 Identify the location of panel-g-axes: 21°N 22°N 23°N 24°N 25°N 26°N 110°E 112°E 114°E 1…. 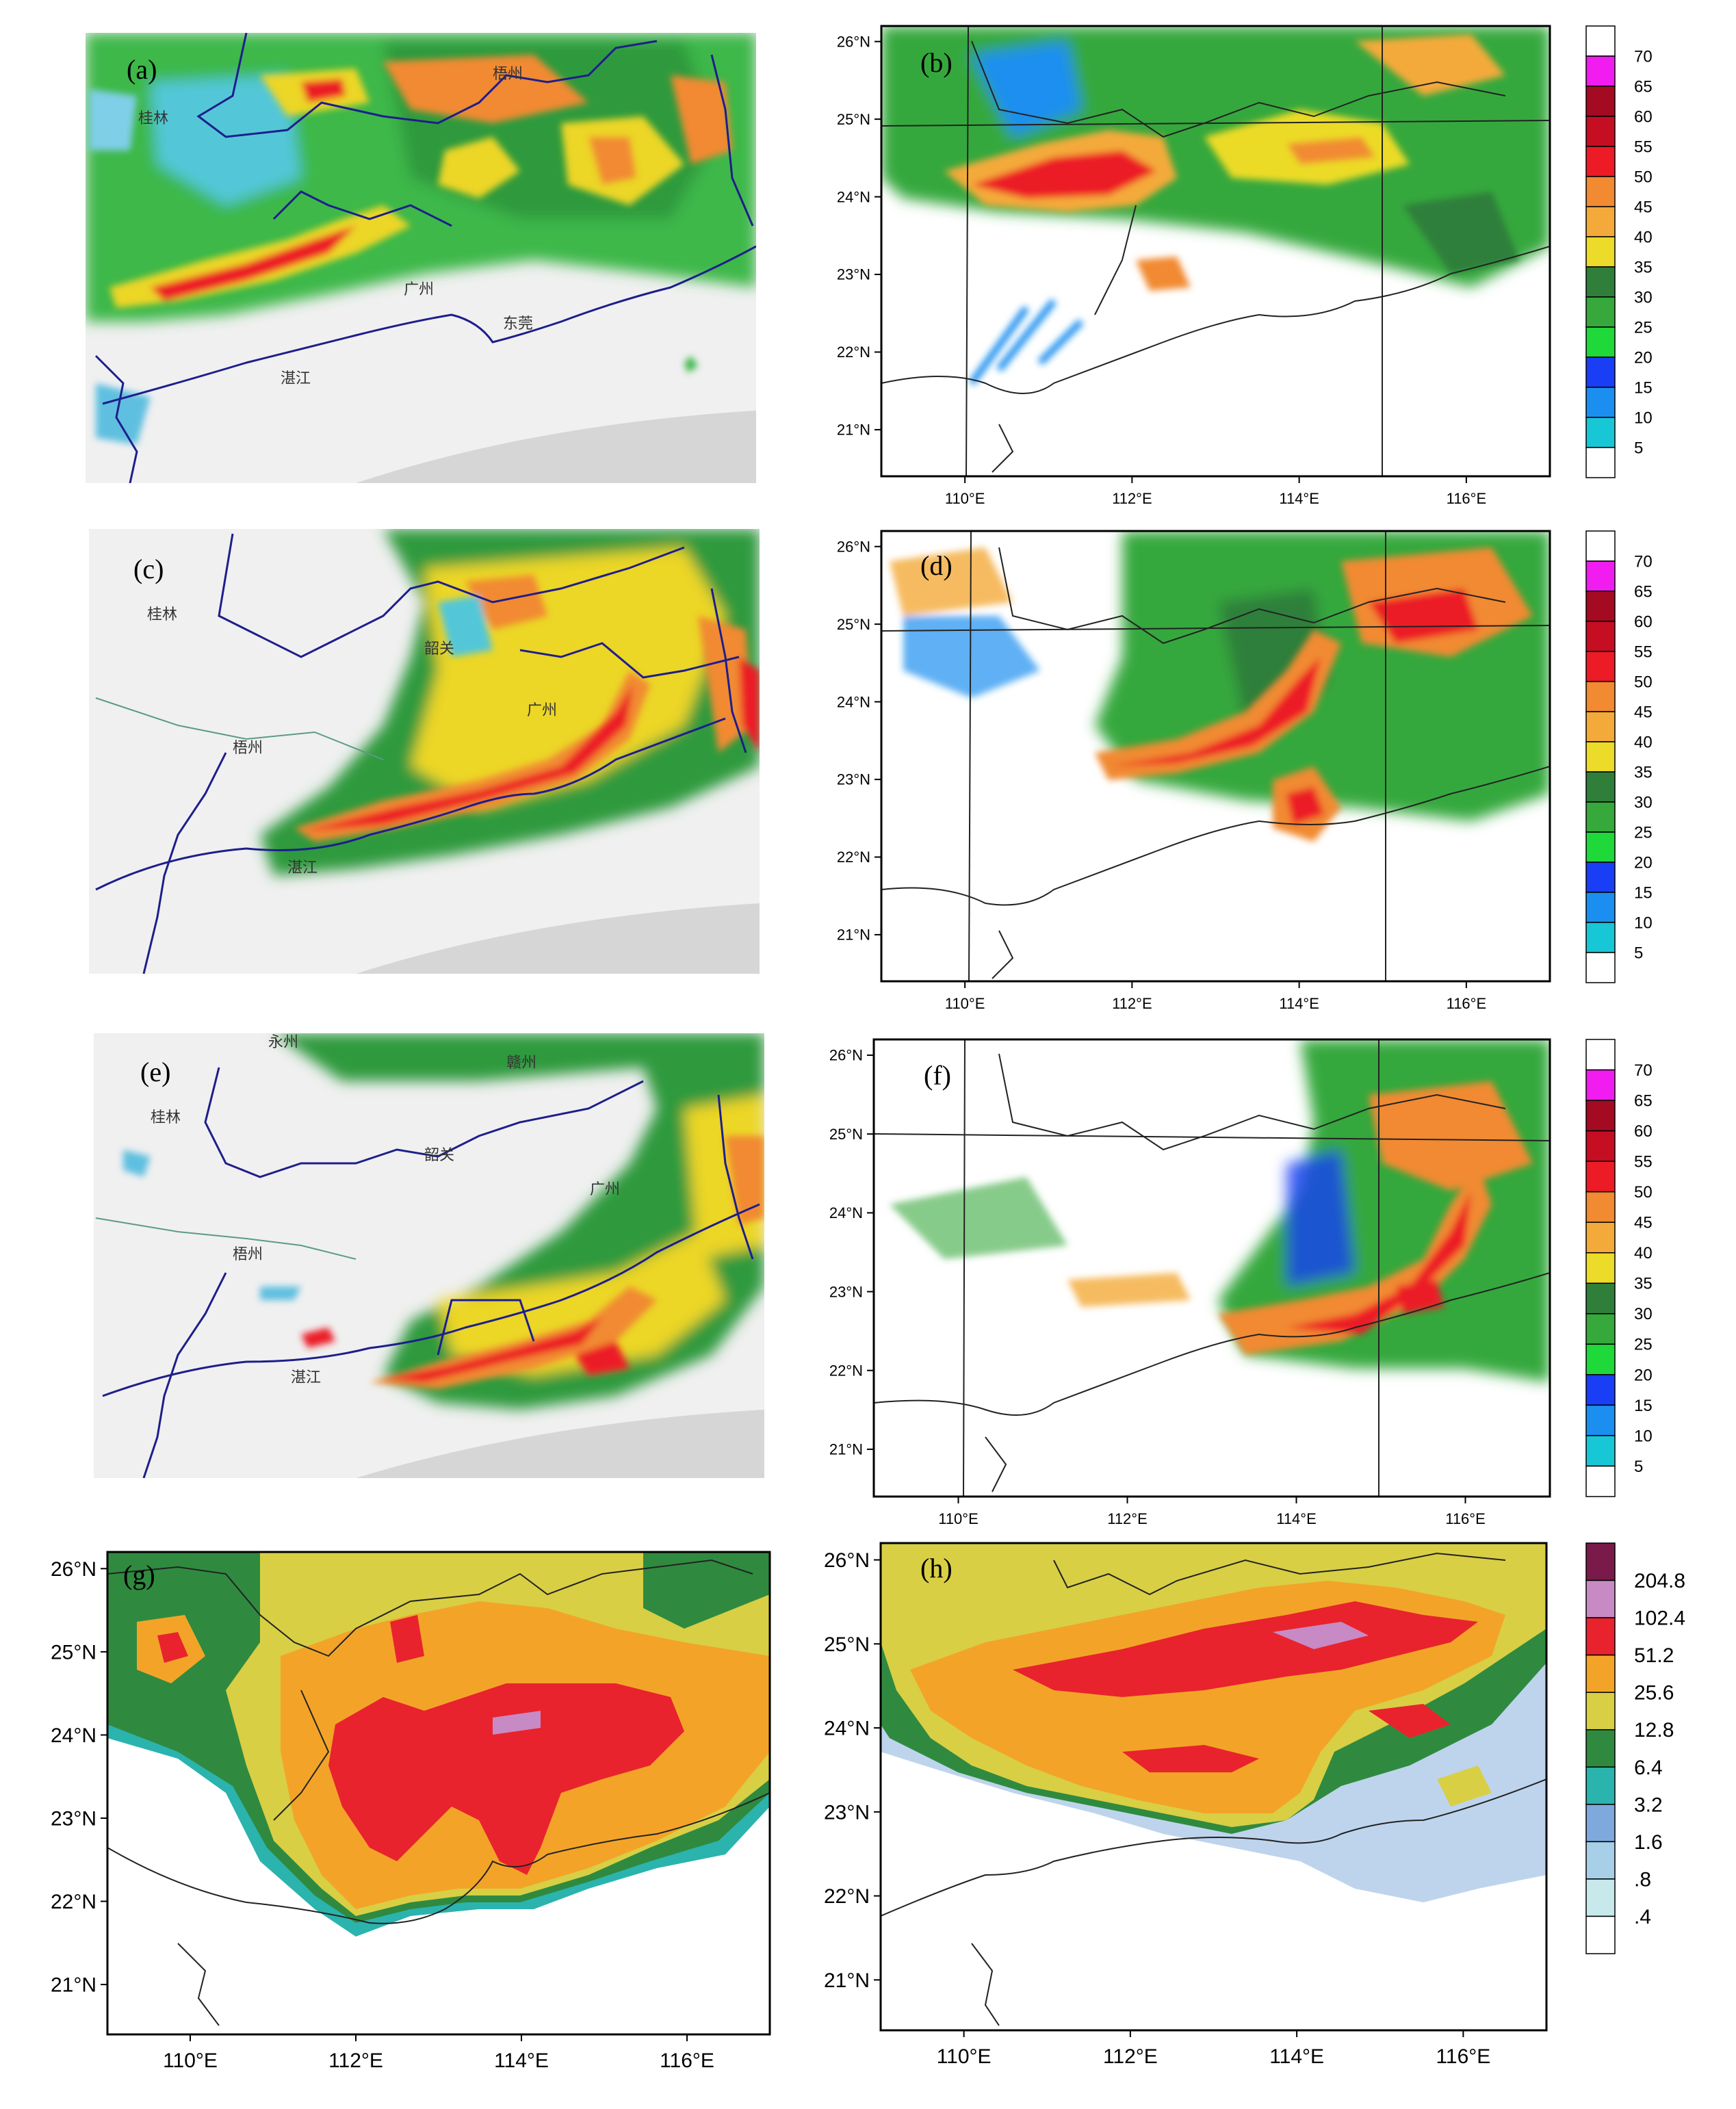
(382, 1815).